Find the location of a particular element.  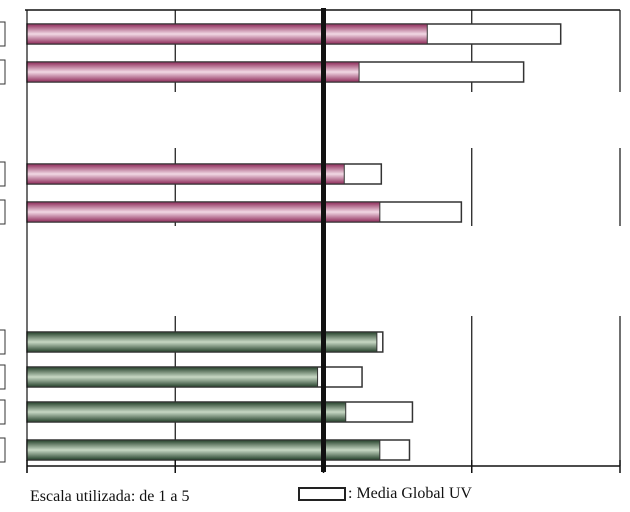

legend-label: : Media Global UV is located at coordinates (410, 493).